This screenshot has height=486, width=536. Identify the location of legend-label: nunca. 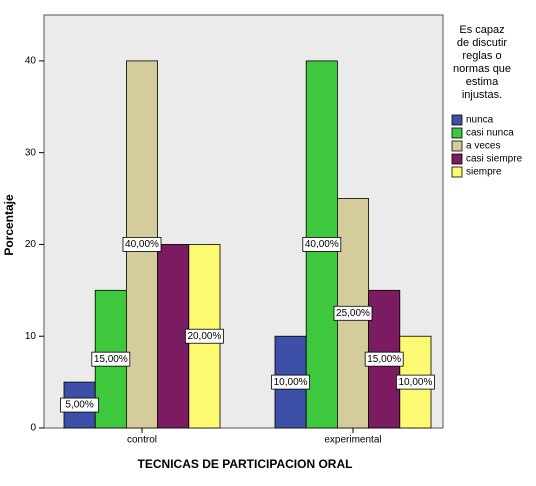
(480, 120).